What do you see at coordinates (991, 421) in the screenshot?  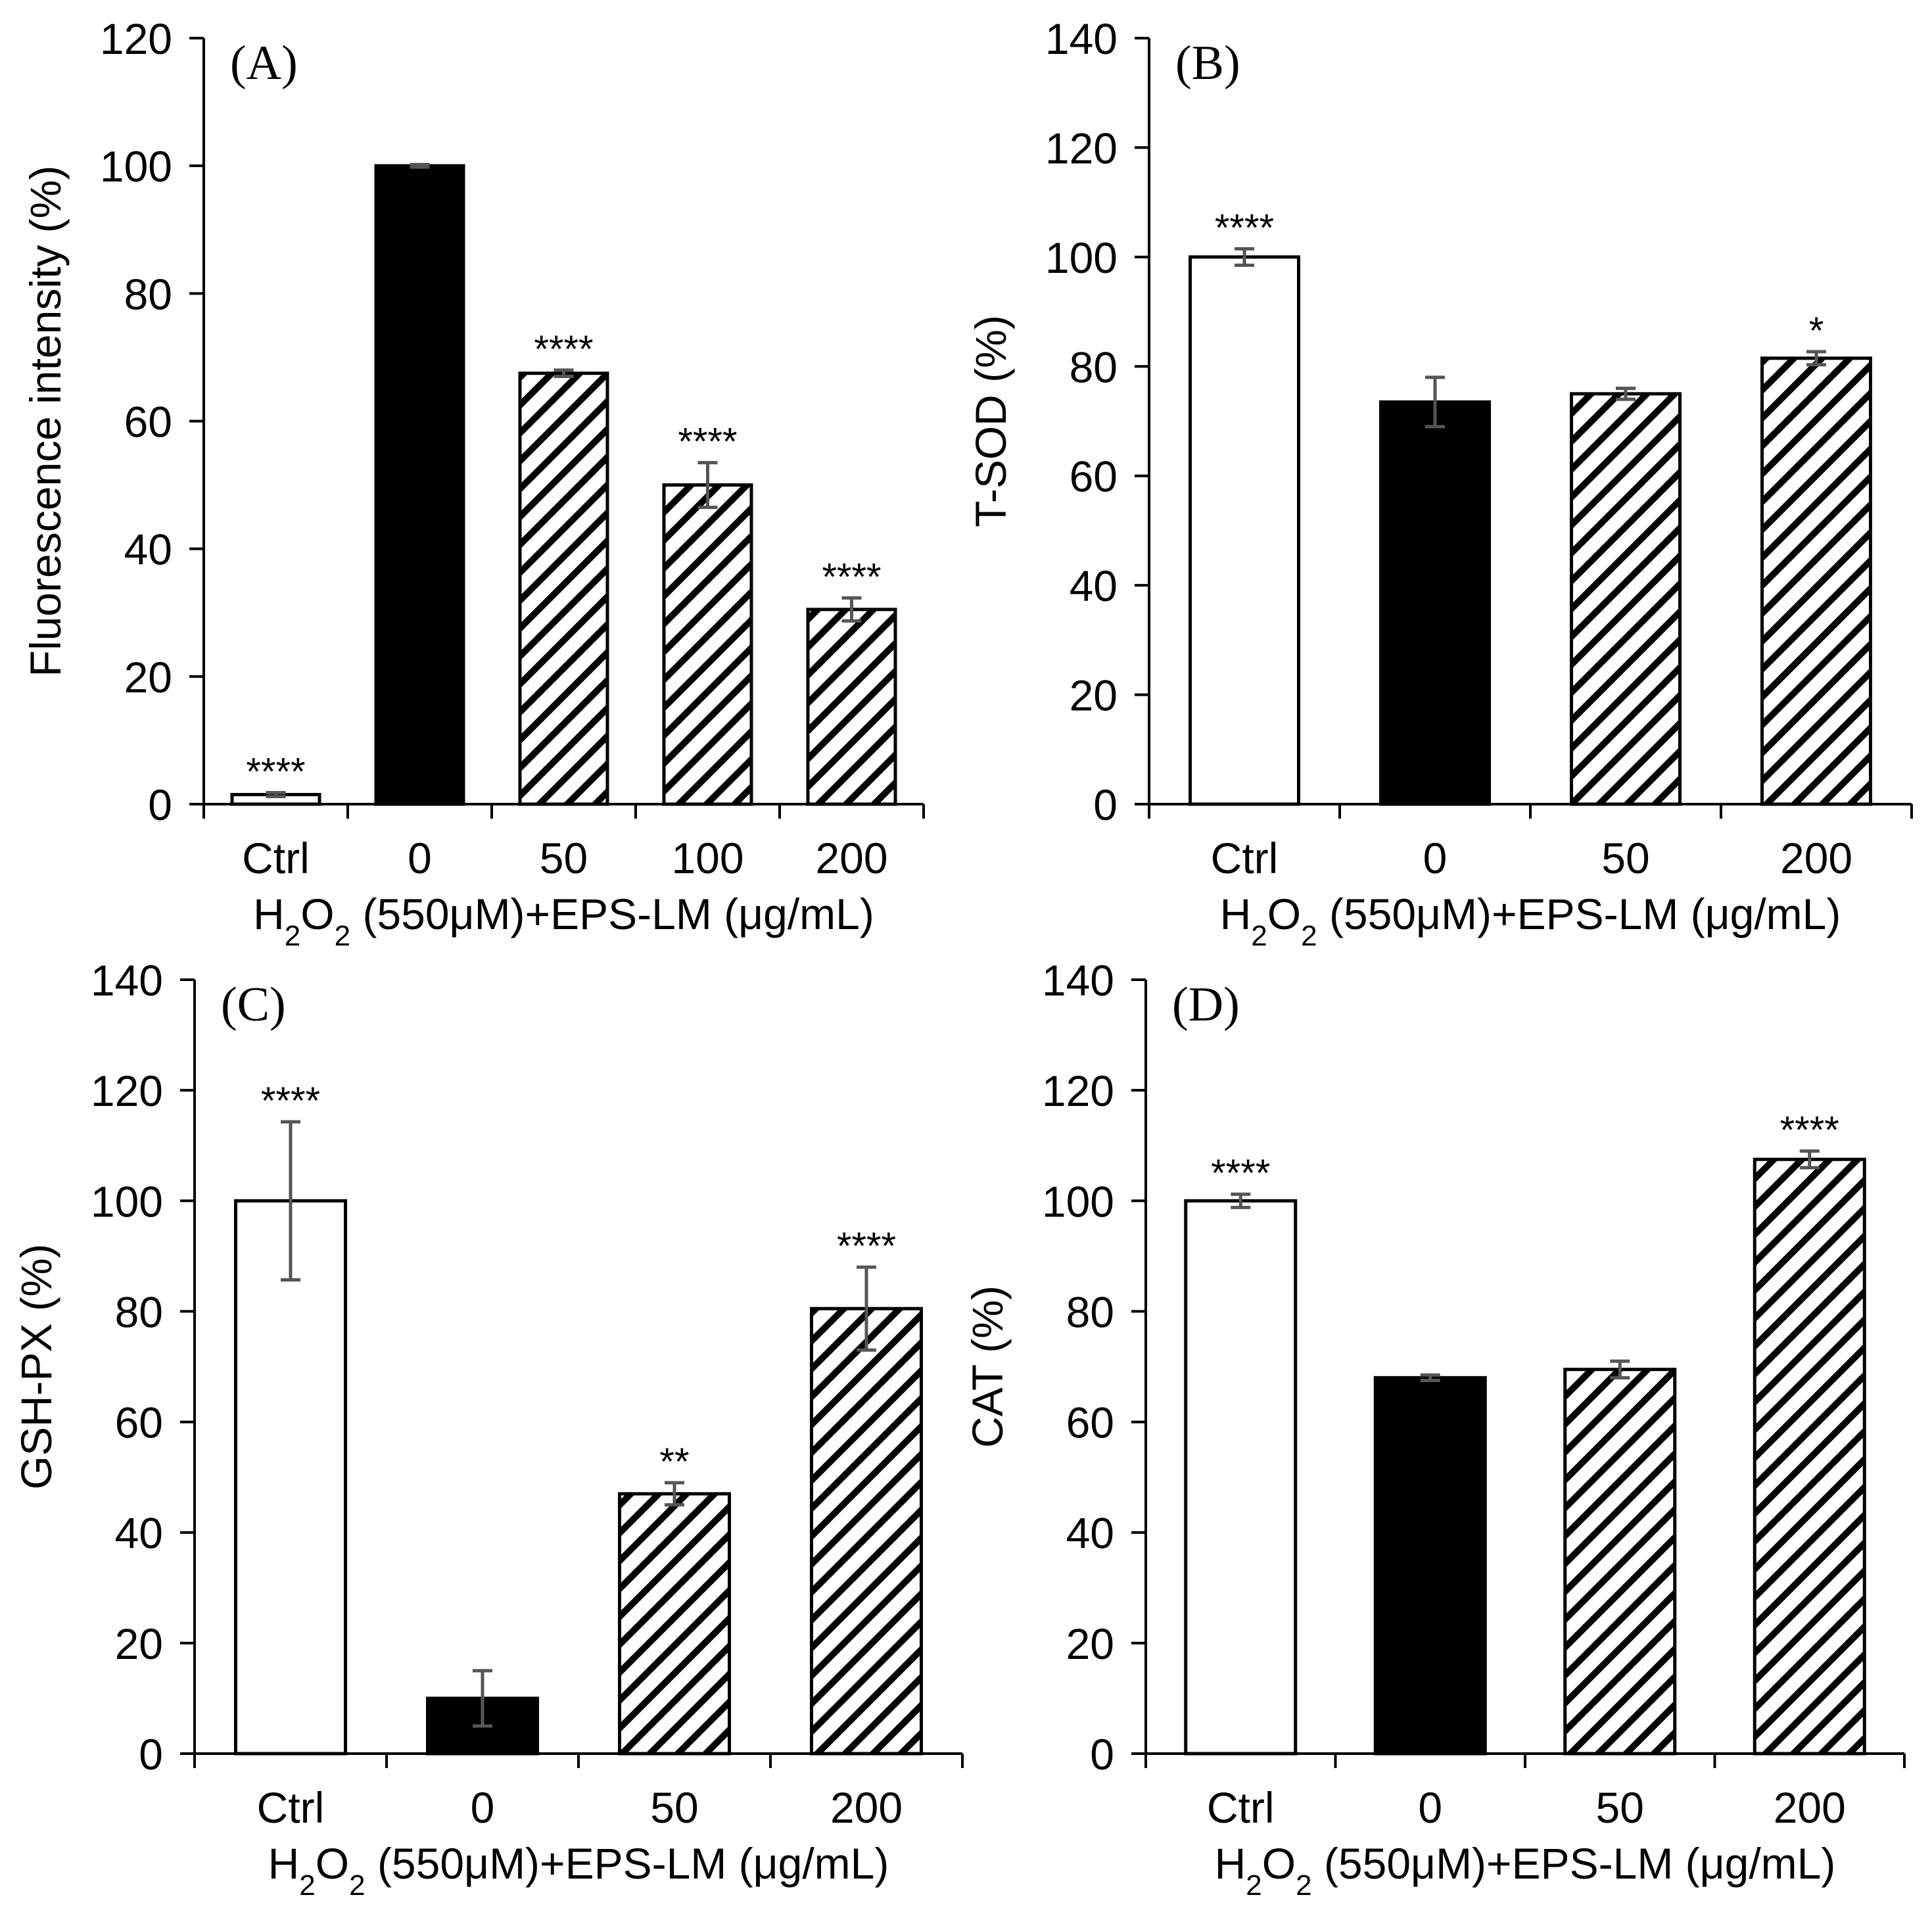 I see `y-axis-title: T-SOD (%)` at bounding box center [991, 421].